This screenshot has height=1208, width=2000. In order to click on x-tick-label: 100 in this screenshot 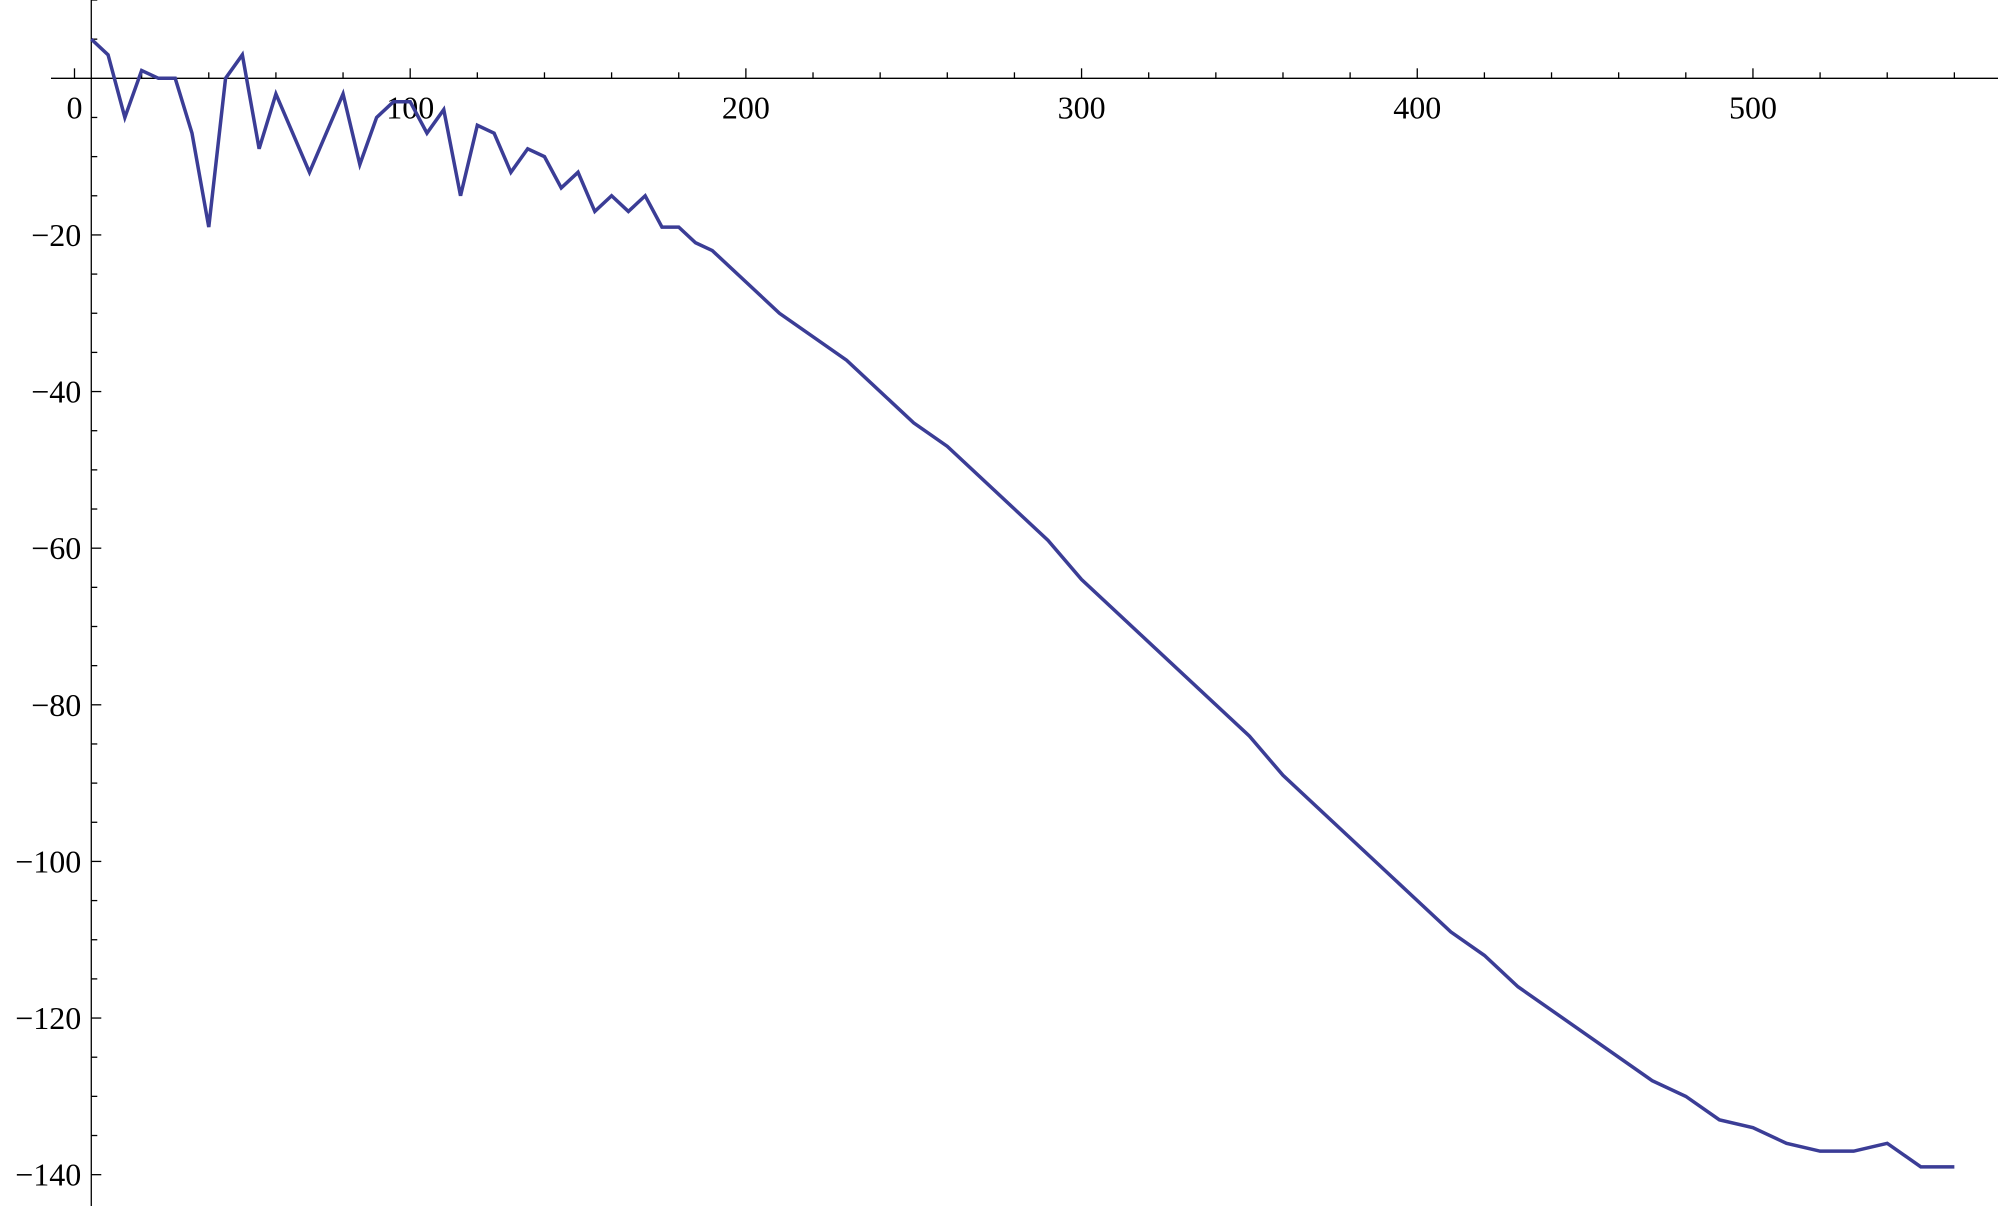, I will do `click(410, 107)`.